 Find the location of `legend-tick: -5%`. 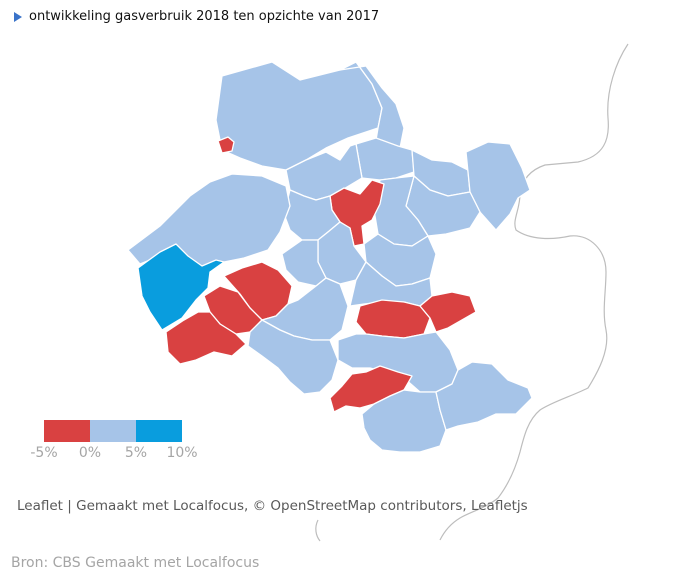

legend-tick: -5% is located at coordinates (44, 453).